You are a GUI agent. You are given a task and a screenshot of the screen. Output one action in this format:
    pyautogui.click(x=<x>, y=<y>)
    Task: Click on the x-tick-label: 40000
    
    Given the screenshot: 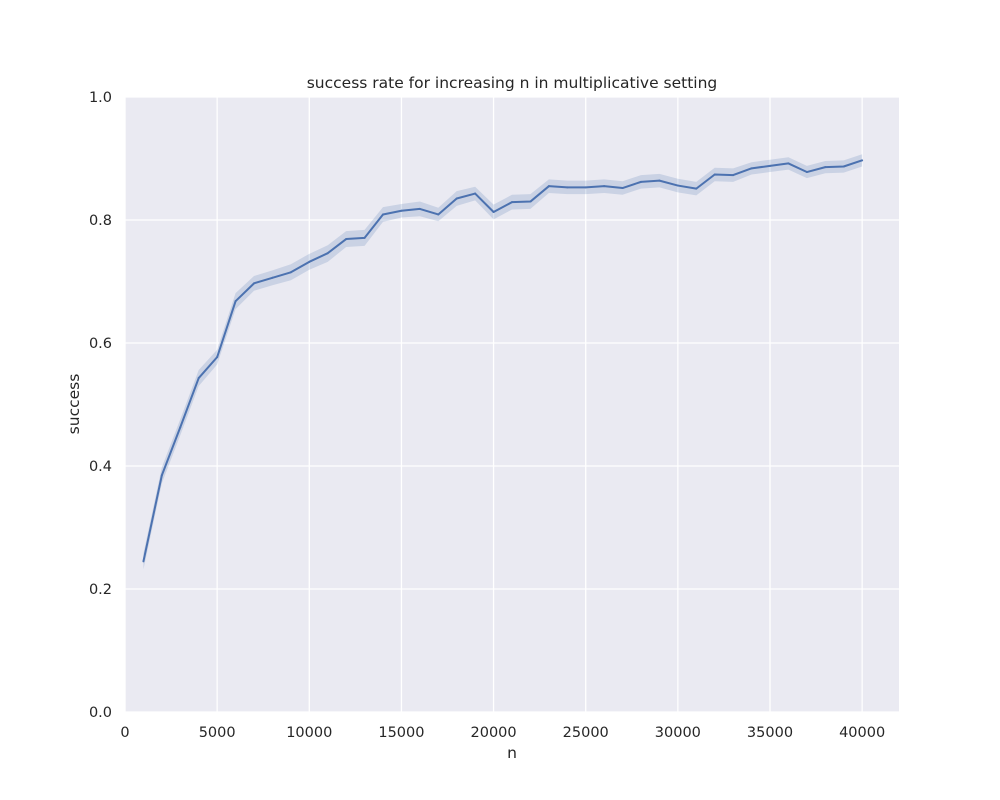 What is the action you would take?
    pyautogui.click(x=862, y=733)
    